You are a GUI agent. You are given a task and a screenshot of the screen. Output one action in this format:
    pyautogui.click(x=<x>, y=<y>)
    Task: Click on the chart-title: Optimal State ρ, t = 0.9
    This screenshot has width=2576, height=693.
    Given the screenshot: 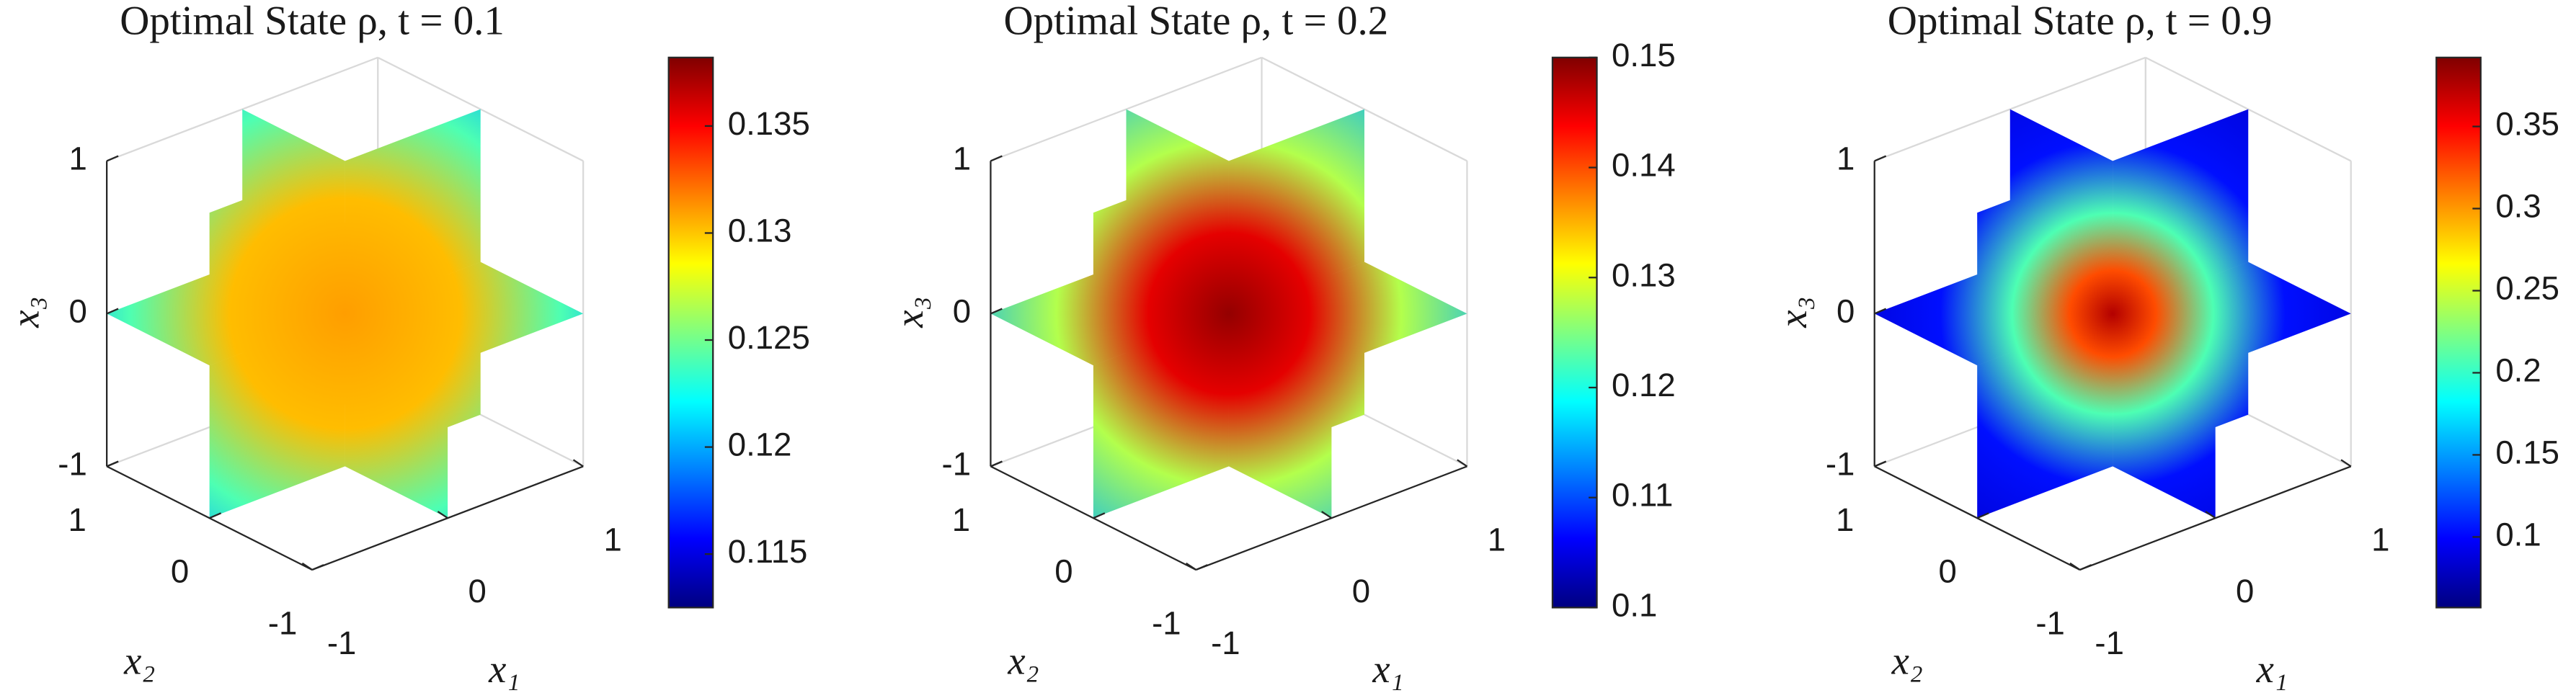 What is the action you would take?
    pyautogui.click(x=2080, y=21)
    